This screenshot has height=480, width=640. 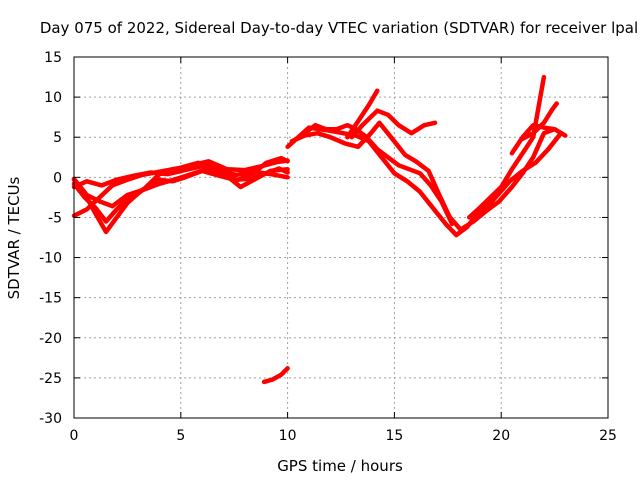 What do you see at coordinates (57, 138) in the screenshot?
I see `y-tick-label: 5` at bounding box center [57, 138].